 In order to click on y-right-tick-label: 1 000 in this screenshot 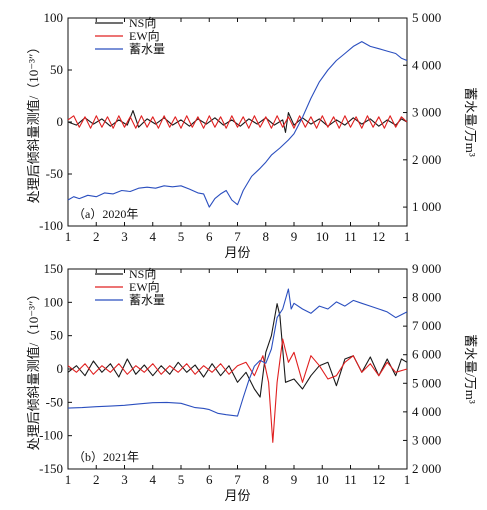, I will do `click(426, 206)`.